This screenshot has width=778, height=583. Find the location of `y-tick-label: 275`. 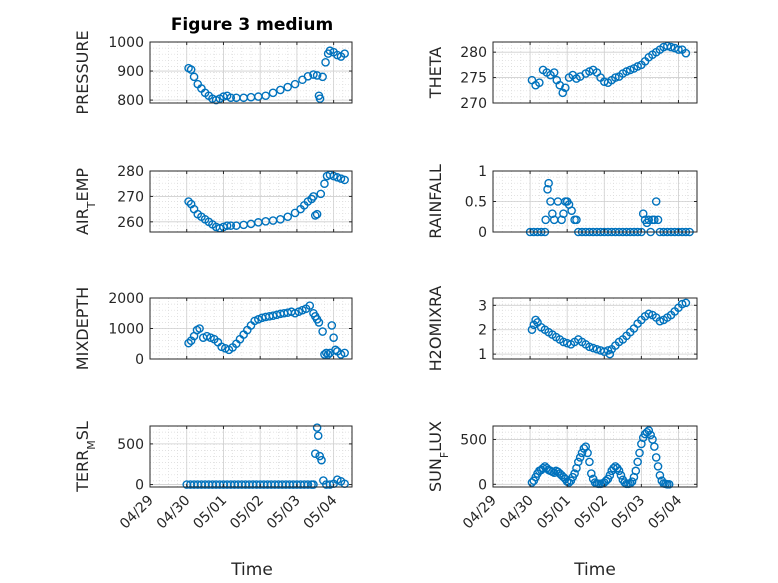

y-tick-label: 275 is located at coordinates (473, 79).